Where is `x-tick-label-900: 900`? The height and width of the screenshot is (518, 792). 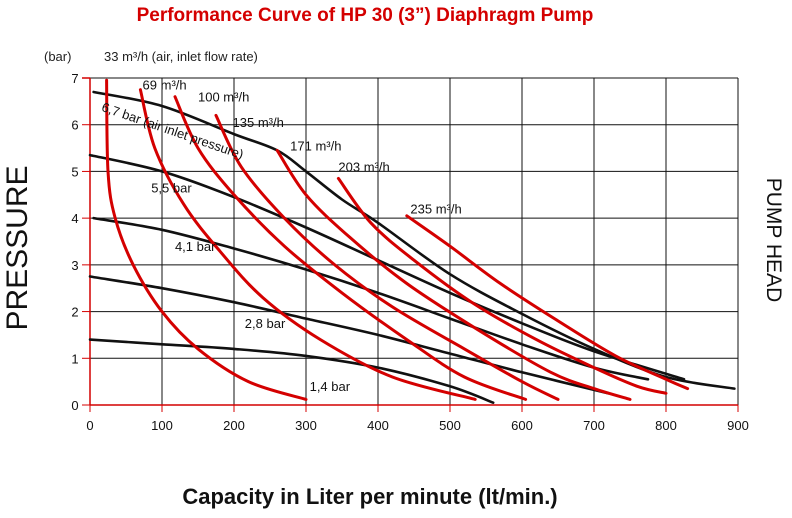 x-tick-label-900: 900 is located at coordinates (738, 425).